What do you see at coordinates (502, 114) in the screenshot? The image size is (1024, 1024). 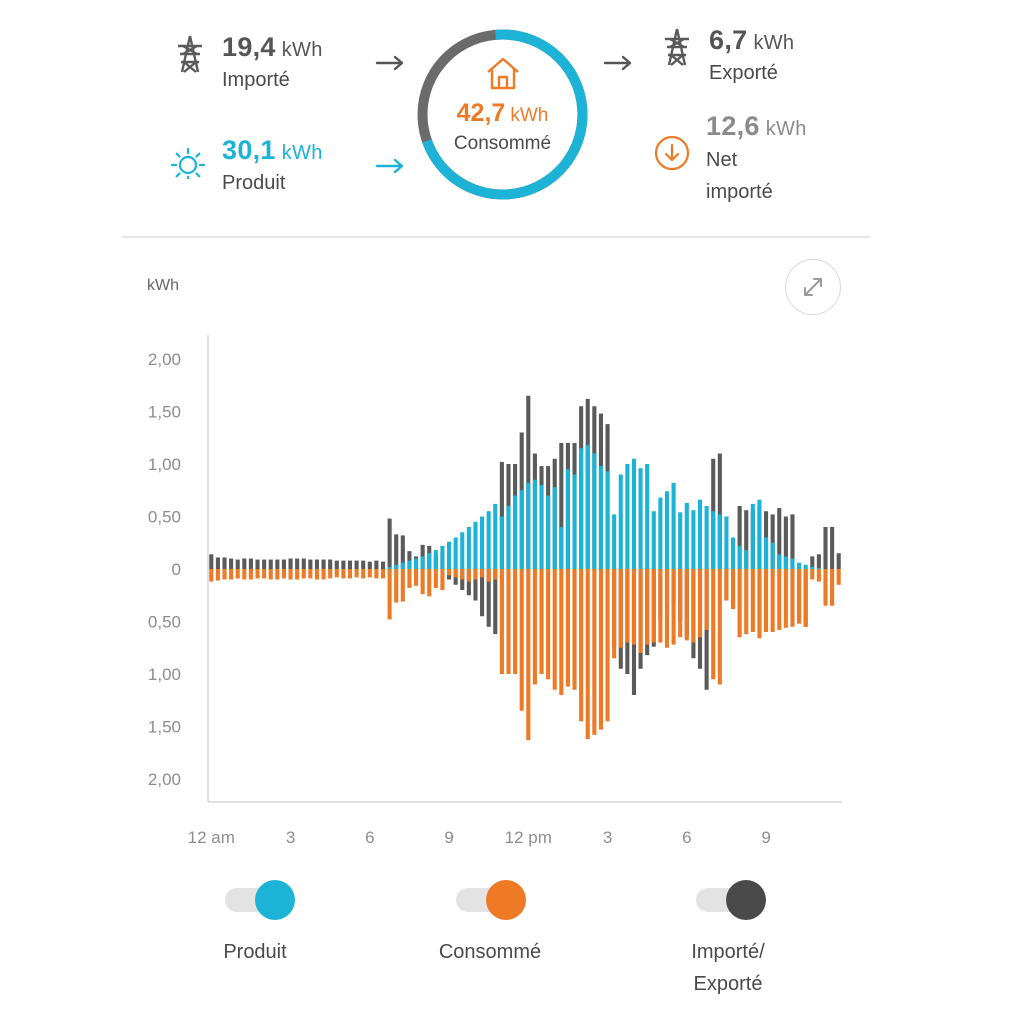 I see `consumed-stat: 42,7 kWh Consommé` at bounding box center [502, 114].